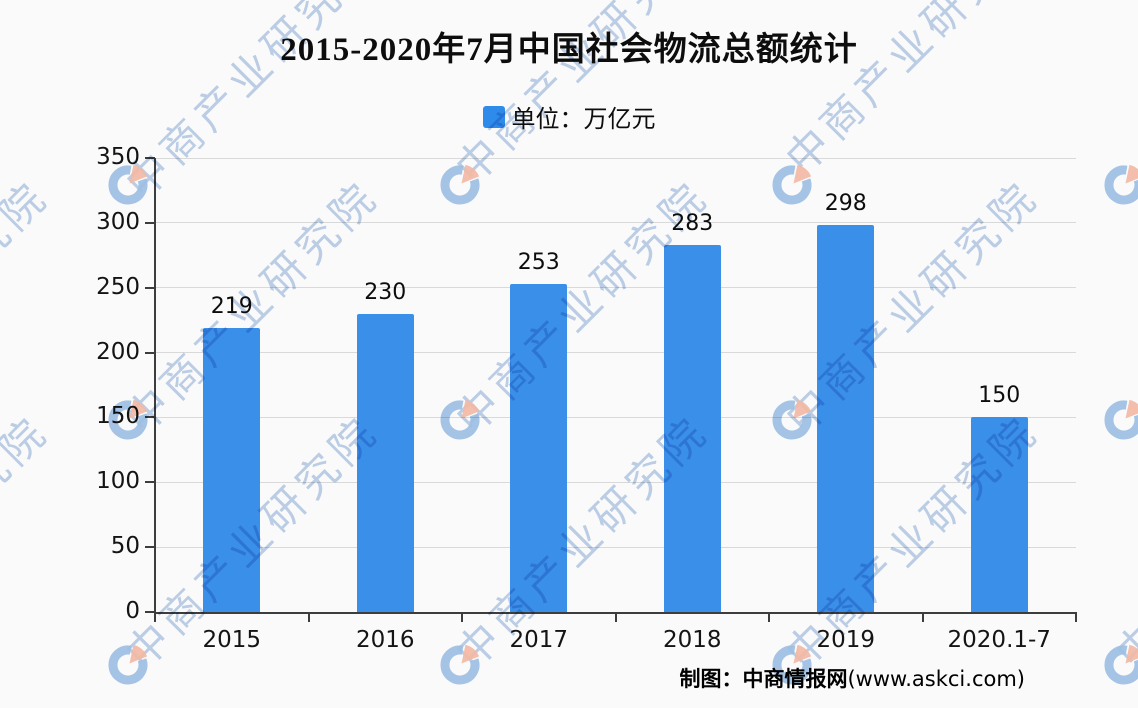 The image size is (1138, 708). I want to click on bar-value-label: 298, so click(845, 204).